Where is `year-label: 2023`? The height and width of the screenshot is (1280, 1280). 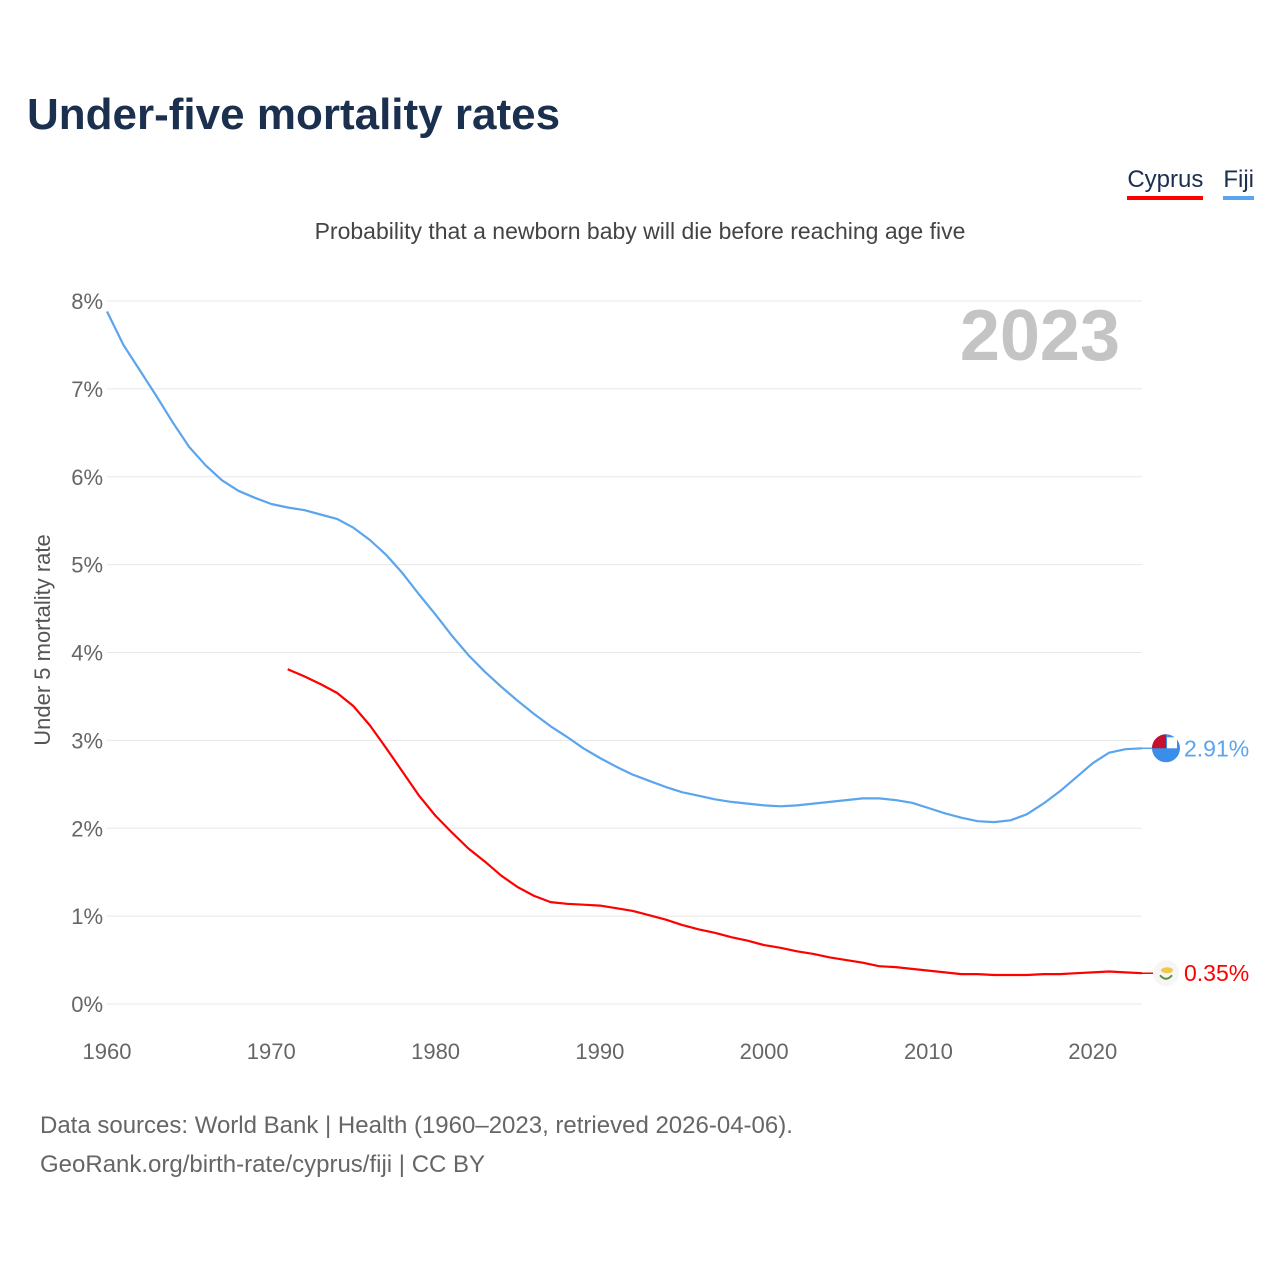
year-label: 2023 is located at coordinates (1040, 336).